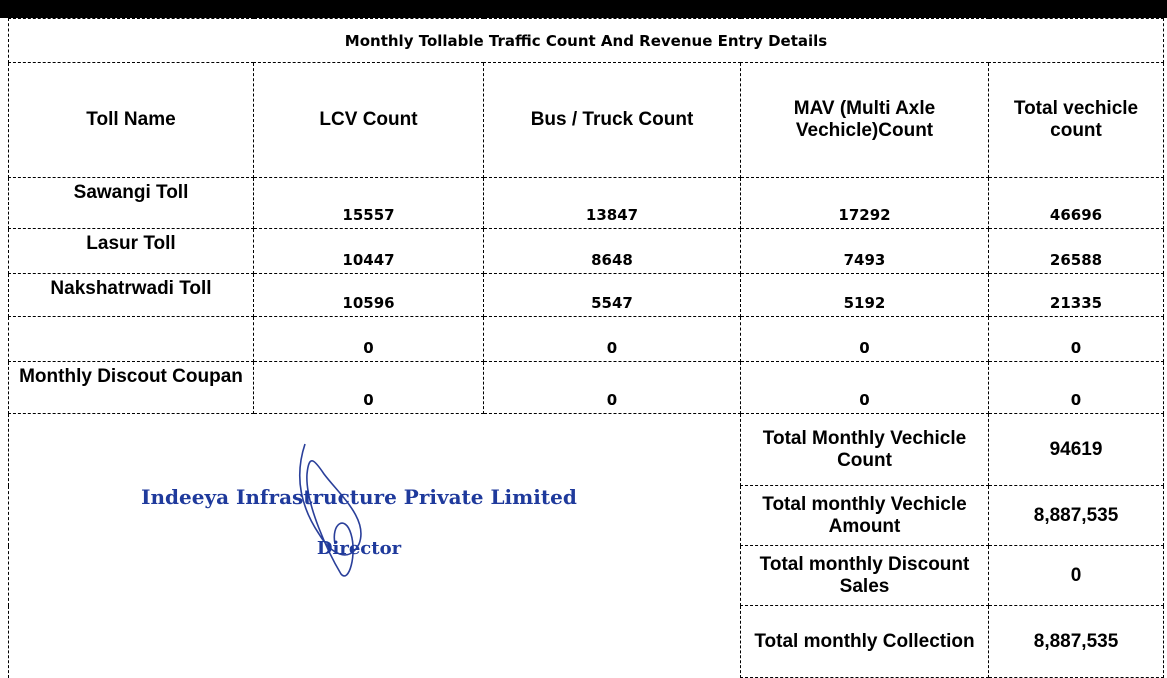 This screenshot has width=1167, height=678. Describe the element at coordinates (587, 641) in the screenshot. I see `summary-row: Total monthly Collection 8,887,535` at that location.